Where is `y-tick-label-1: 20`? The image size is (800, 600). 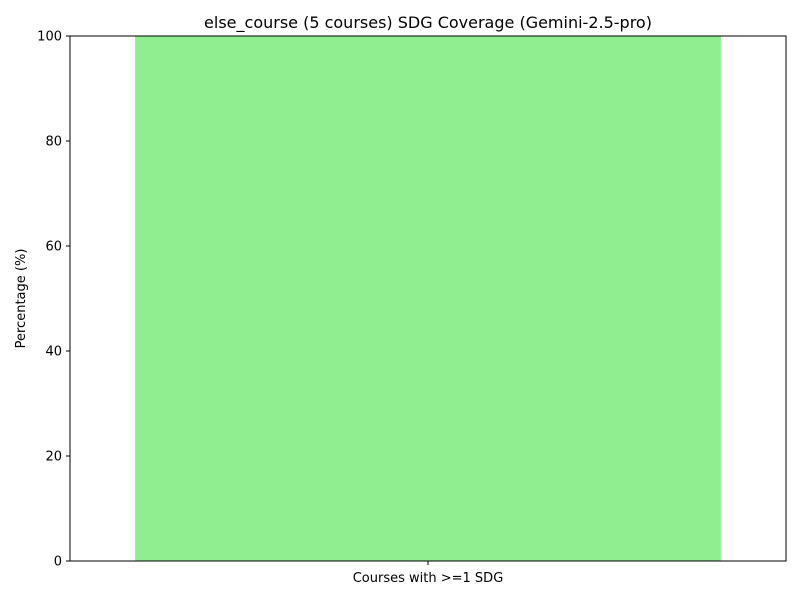 y-tick-label-1: 20 is located at coordinates (53, 457).